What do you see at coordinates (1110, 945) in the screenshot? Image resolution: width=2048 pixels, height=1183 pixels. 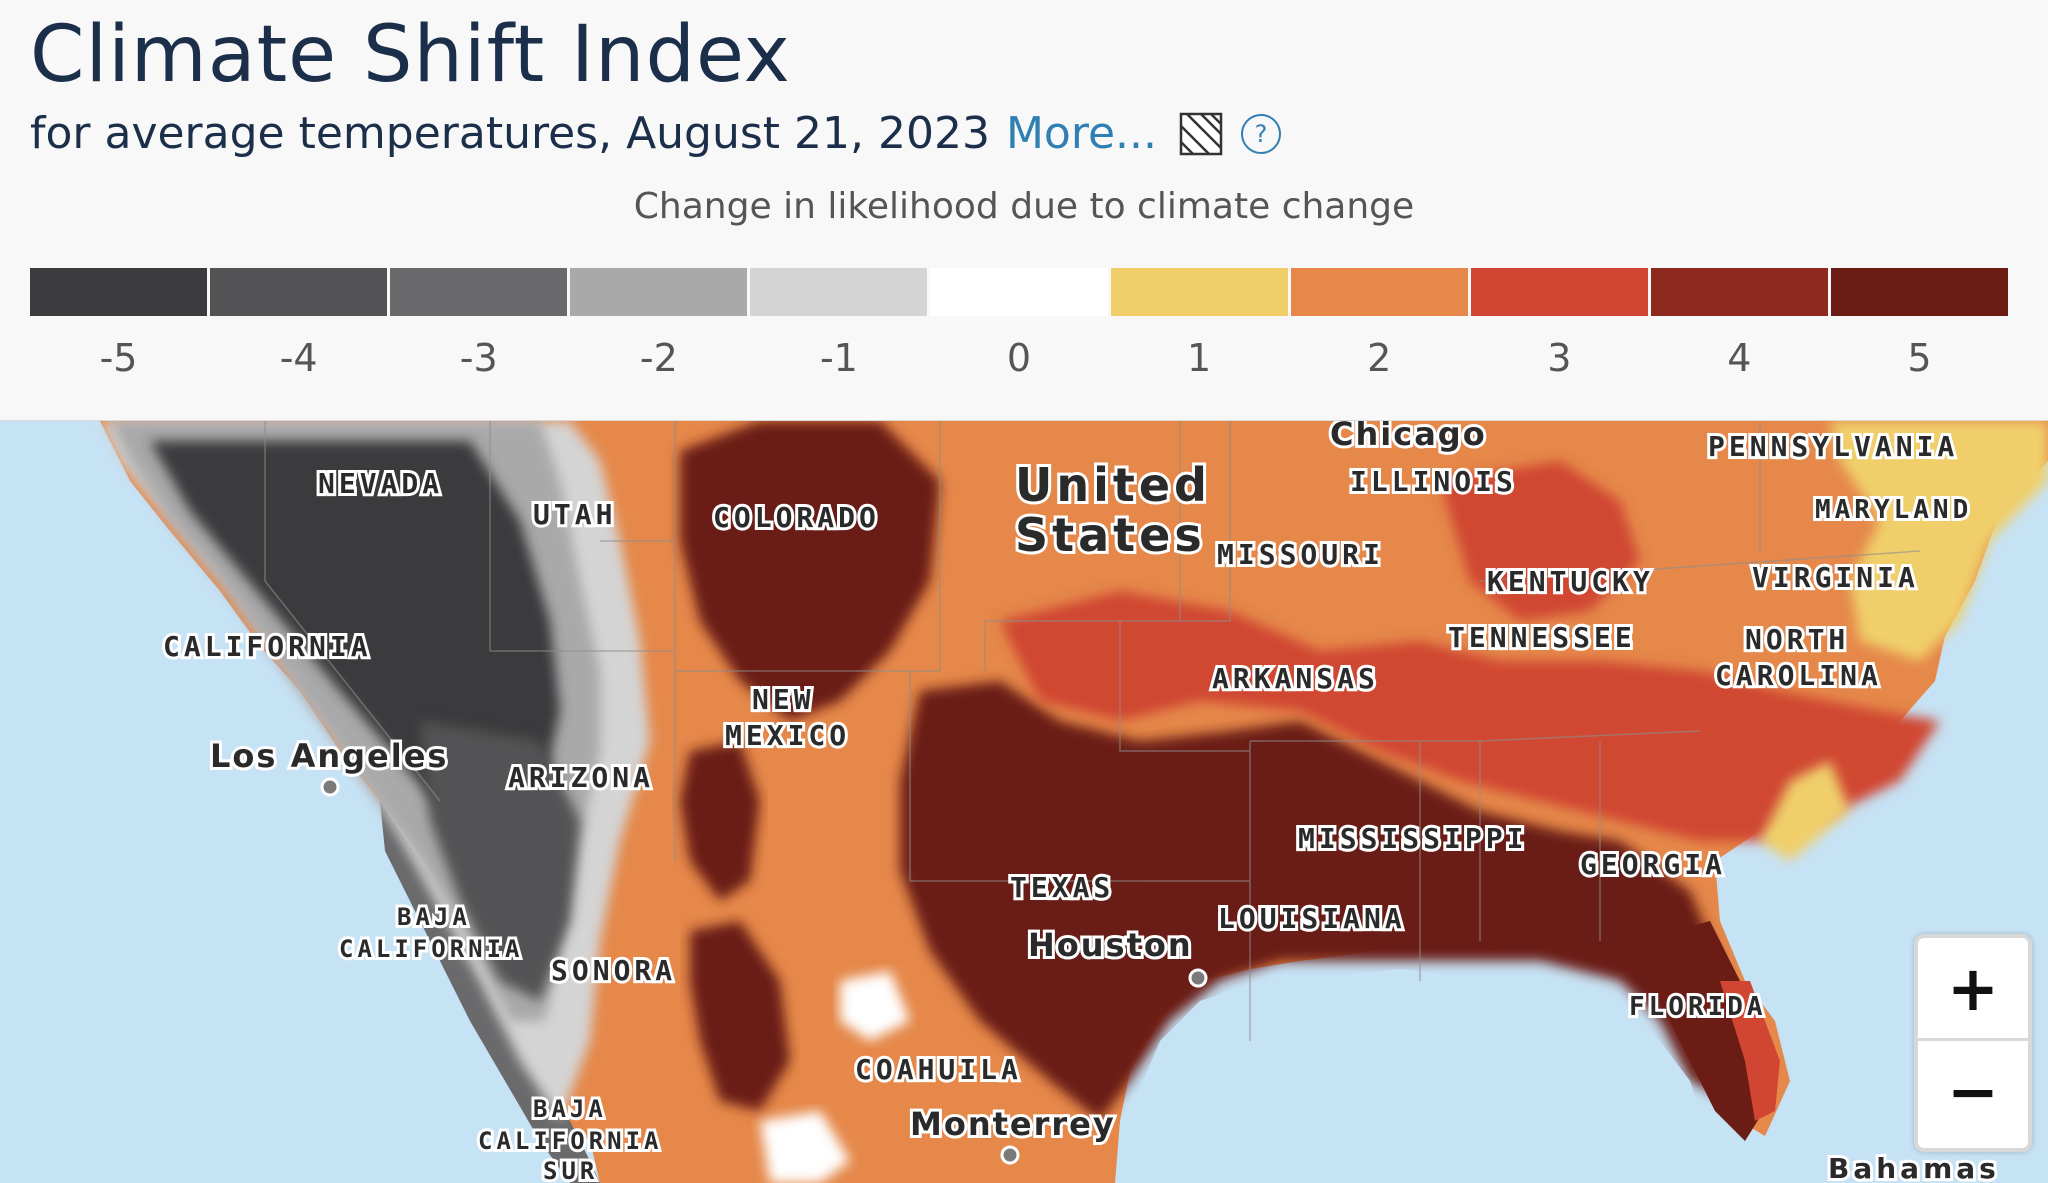 I see `label-houston: Houston` at bounding box center [1110, 945].